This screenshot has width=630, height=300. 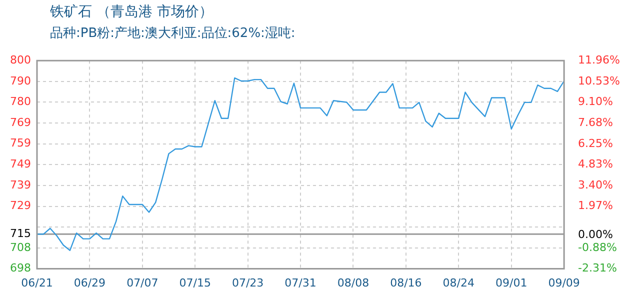 I want to click on chart-subtitle: 品种:PB粉:产地:澳大利亚:品位:62%:湿吨:, so click(x=173, y=34).